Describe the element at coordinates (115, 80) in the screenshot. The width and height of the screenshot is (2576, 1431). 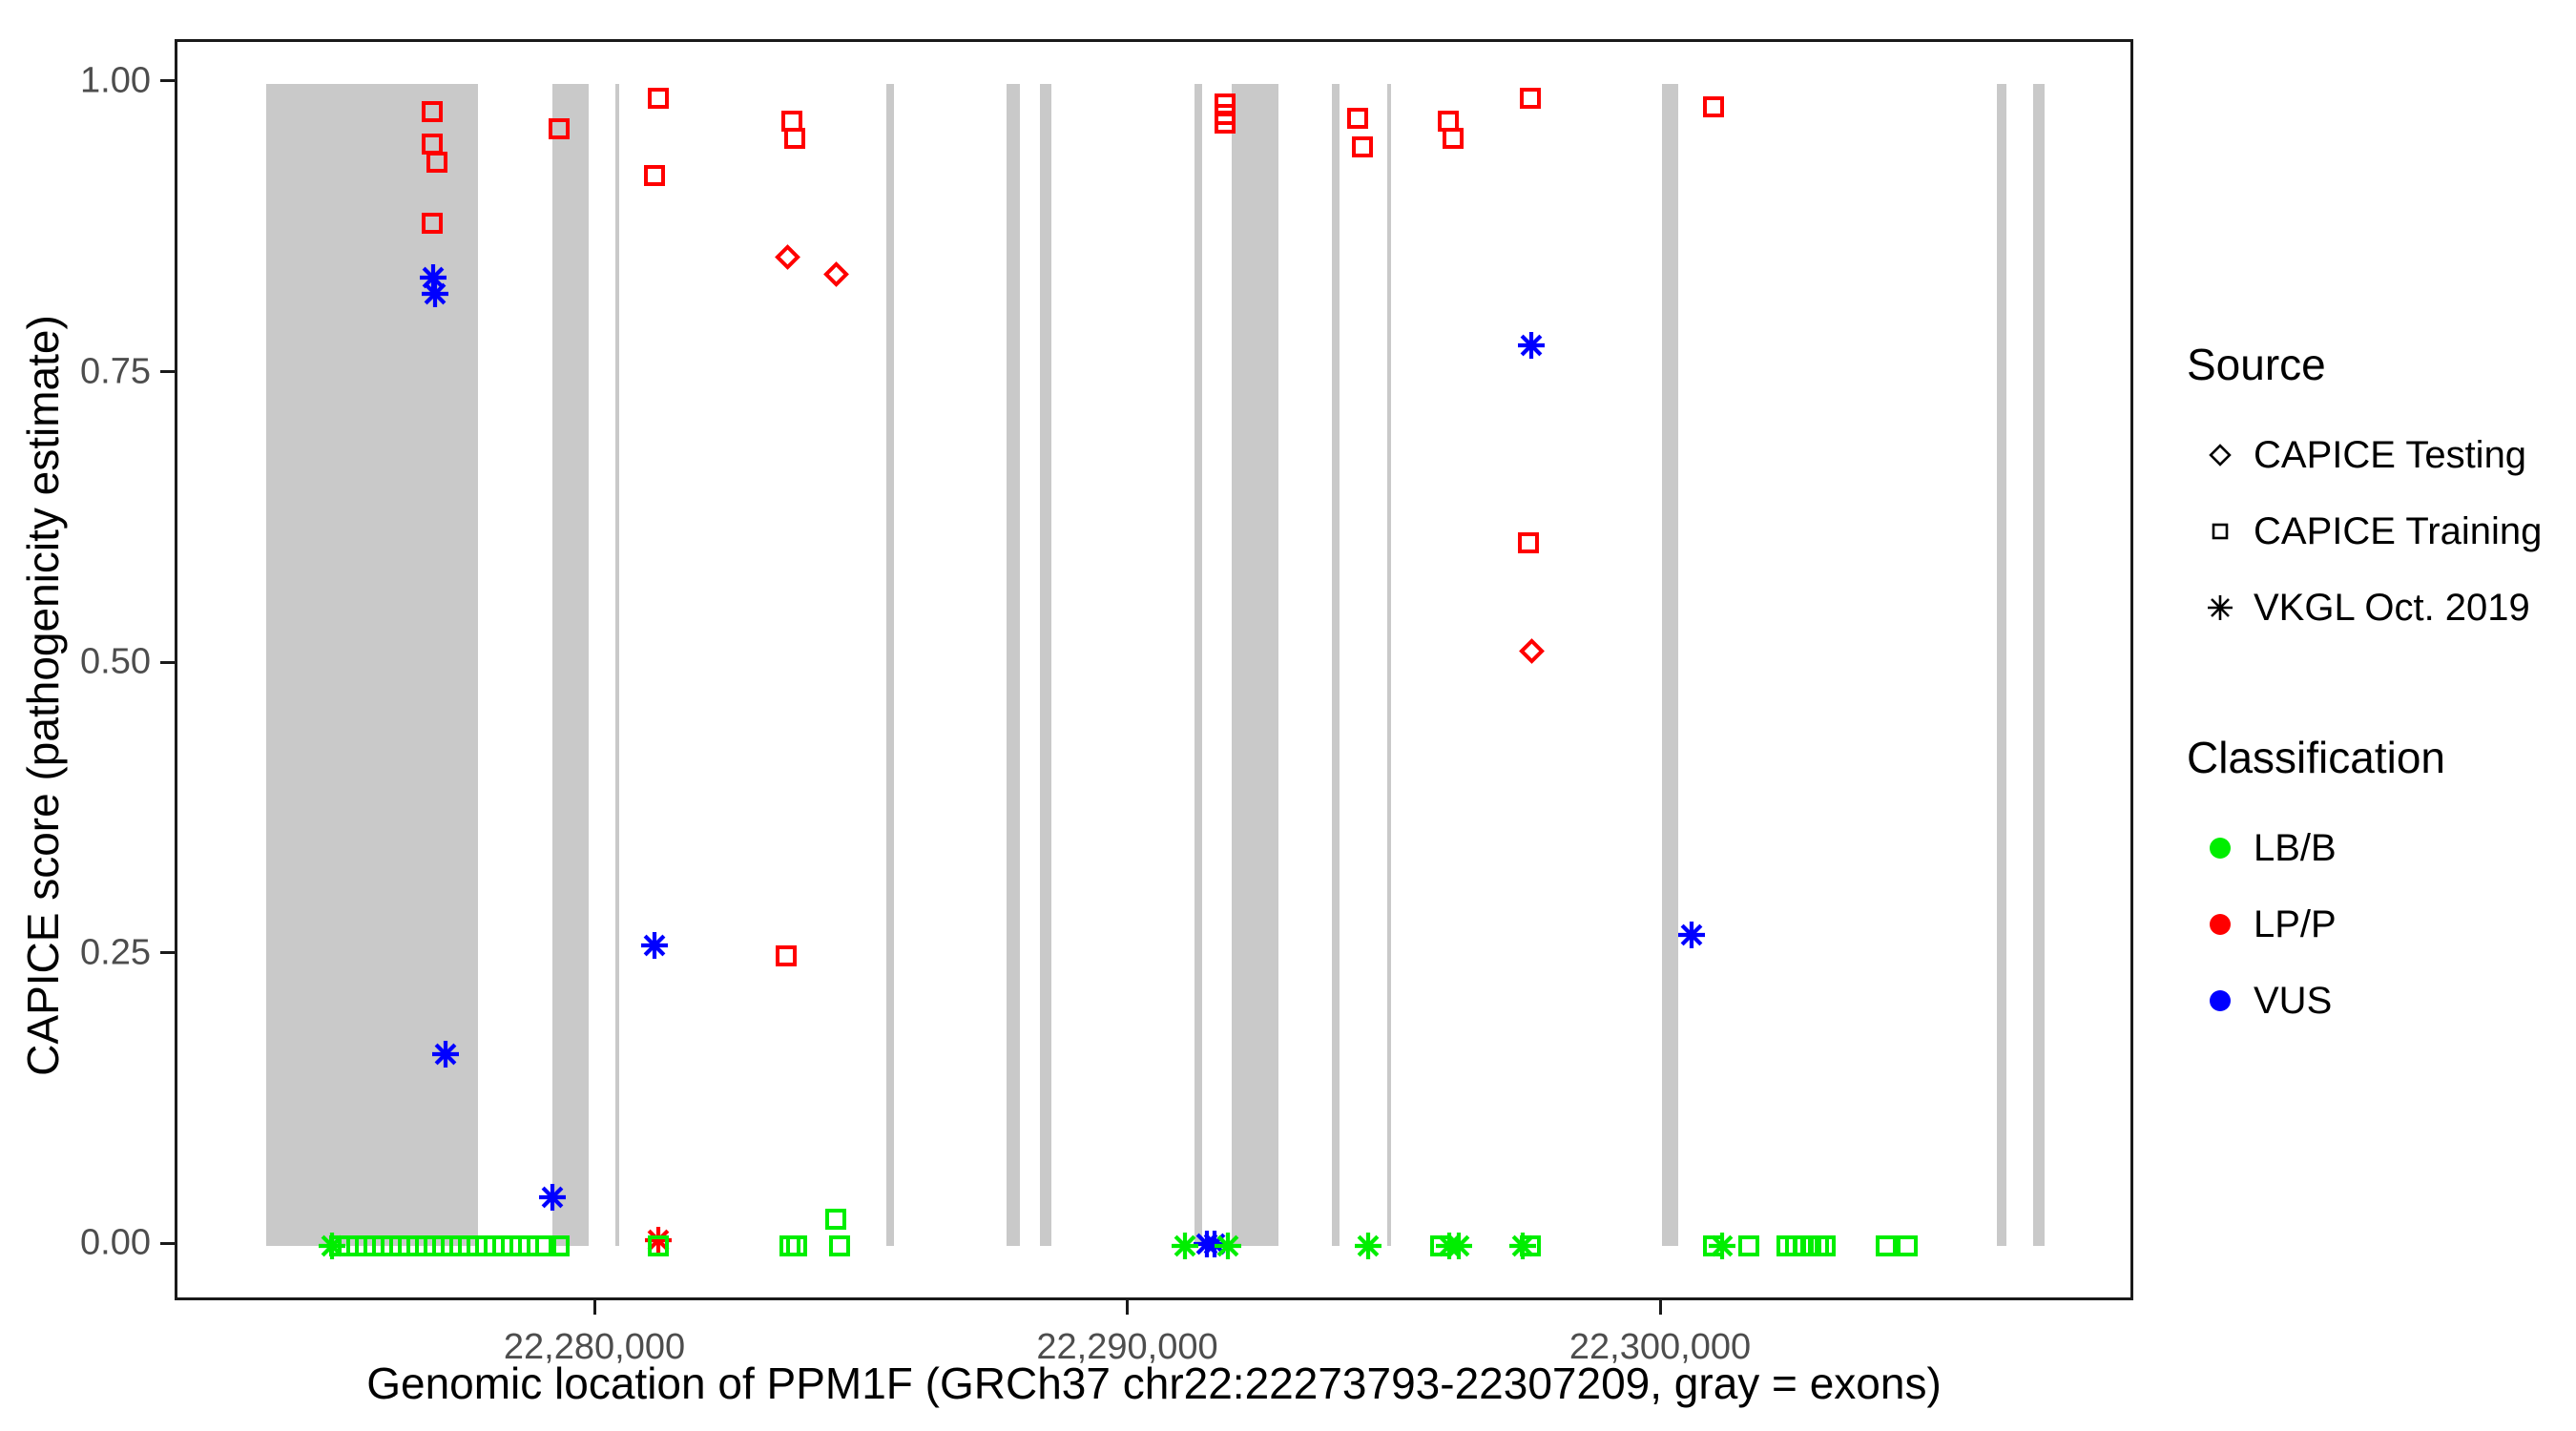
I see `y-tick-label: 1.00` at that location.